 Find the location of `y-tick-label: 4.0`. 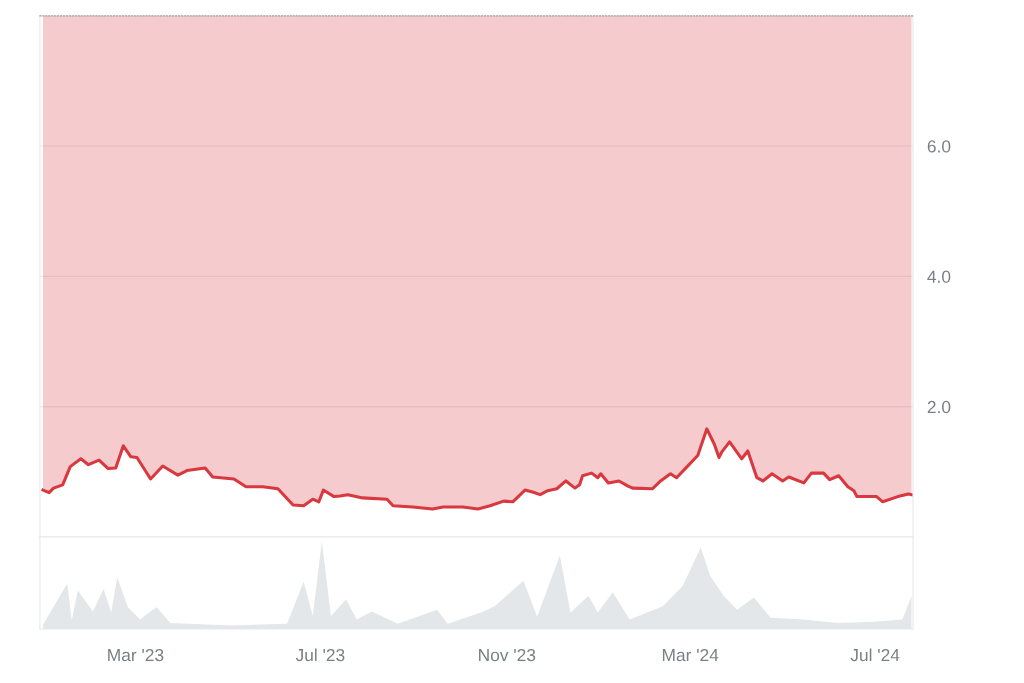

y-tick-label: 4.0 is located at coordinates (939, 276).